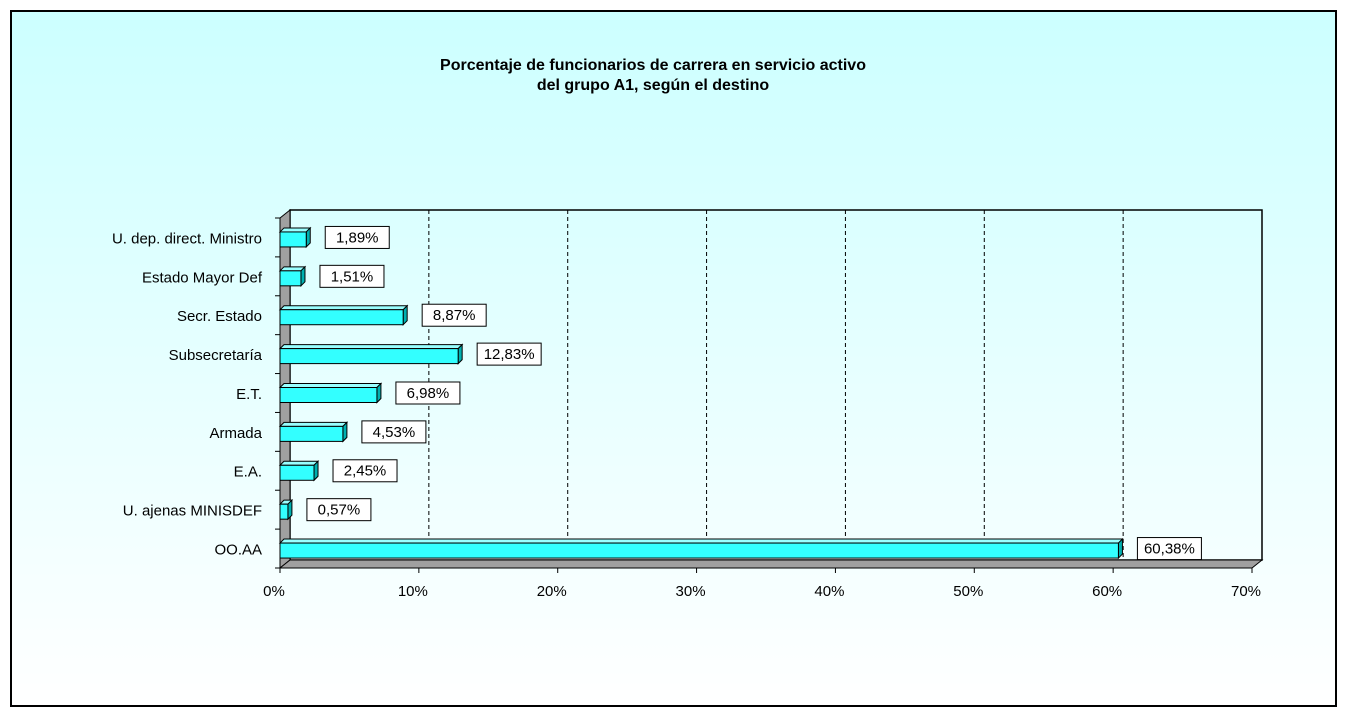 Image resolution: width=1347 pixels, height=717 pixels. What do you see at coordinates (829, 591) in the screenshot?
I see `x-tick-label: 40%` at bounding box center [829, 591].